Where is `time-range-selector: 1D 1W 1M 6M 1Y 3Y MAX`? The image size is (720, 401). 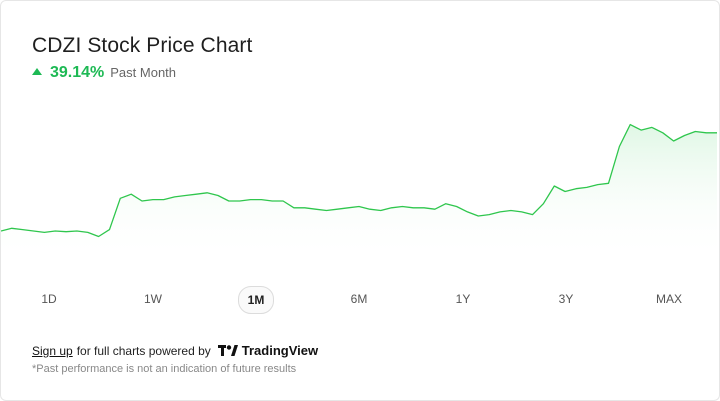
time-range-selector: 1D 1W 1M 6M 1Y 3Y MAX is located at coordinates (360, 300).